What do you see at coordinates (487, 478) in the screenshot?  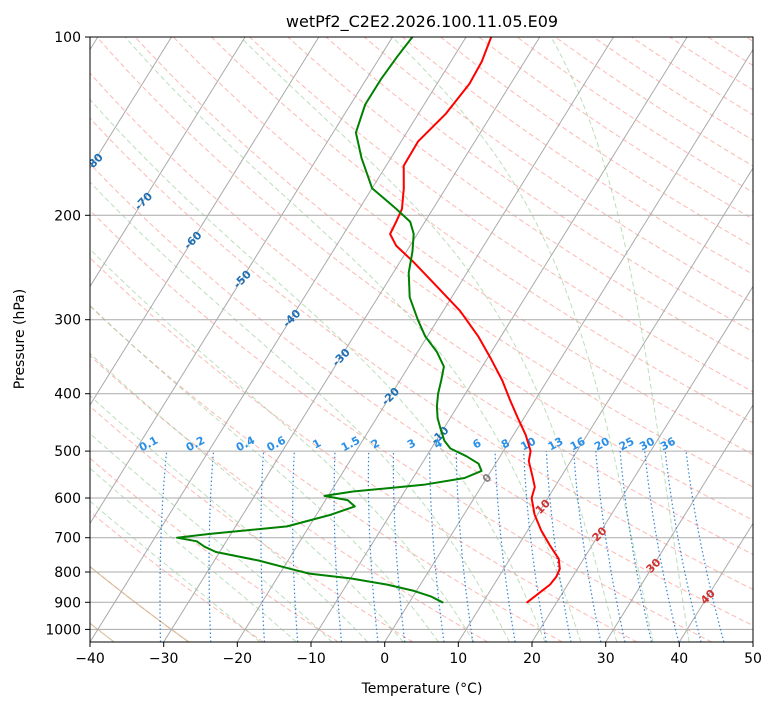 I see `wetbulb-label: 0` at bounding box center [487, 478].